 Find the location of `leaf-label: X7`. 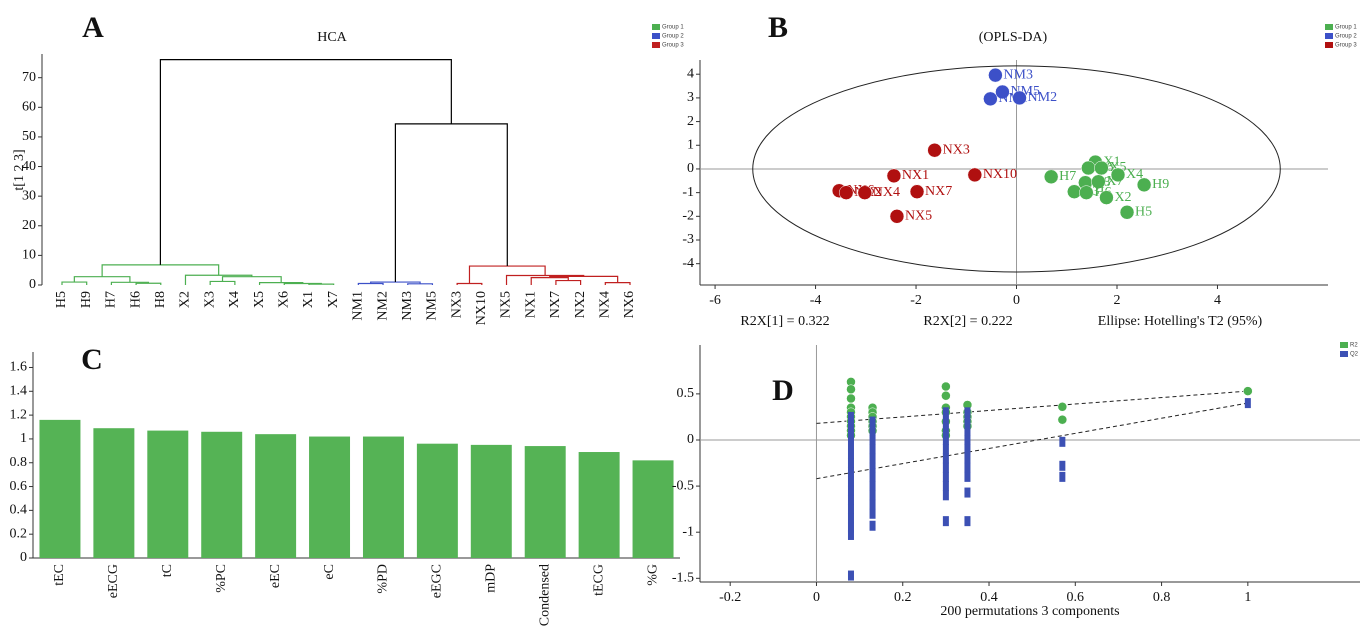

leaf-label: X7 is located at coordinates (333, 299).